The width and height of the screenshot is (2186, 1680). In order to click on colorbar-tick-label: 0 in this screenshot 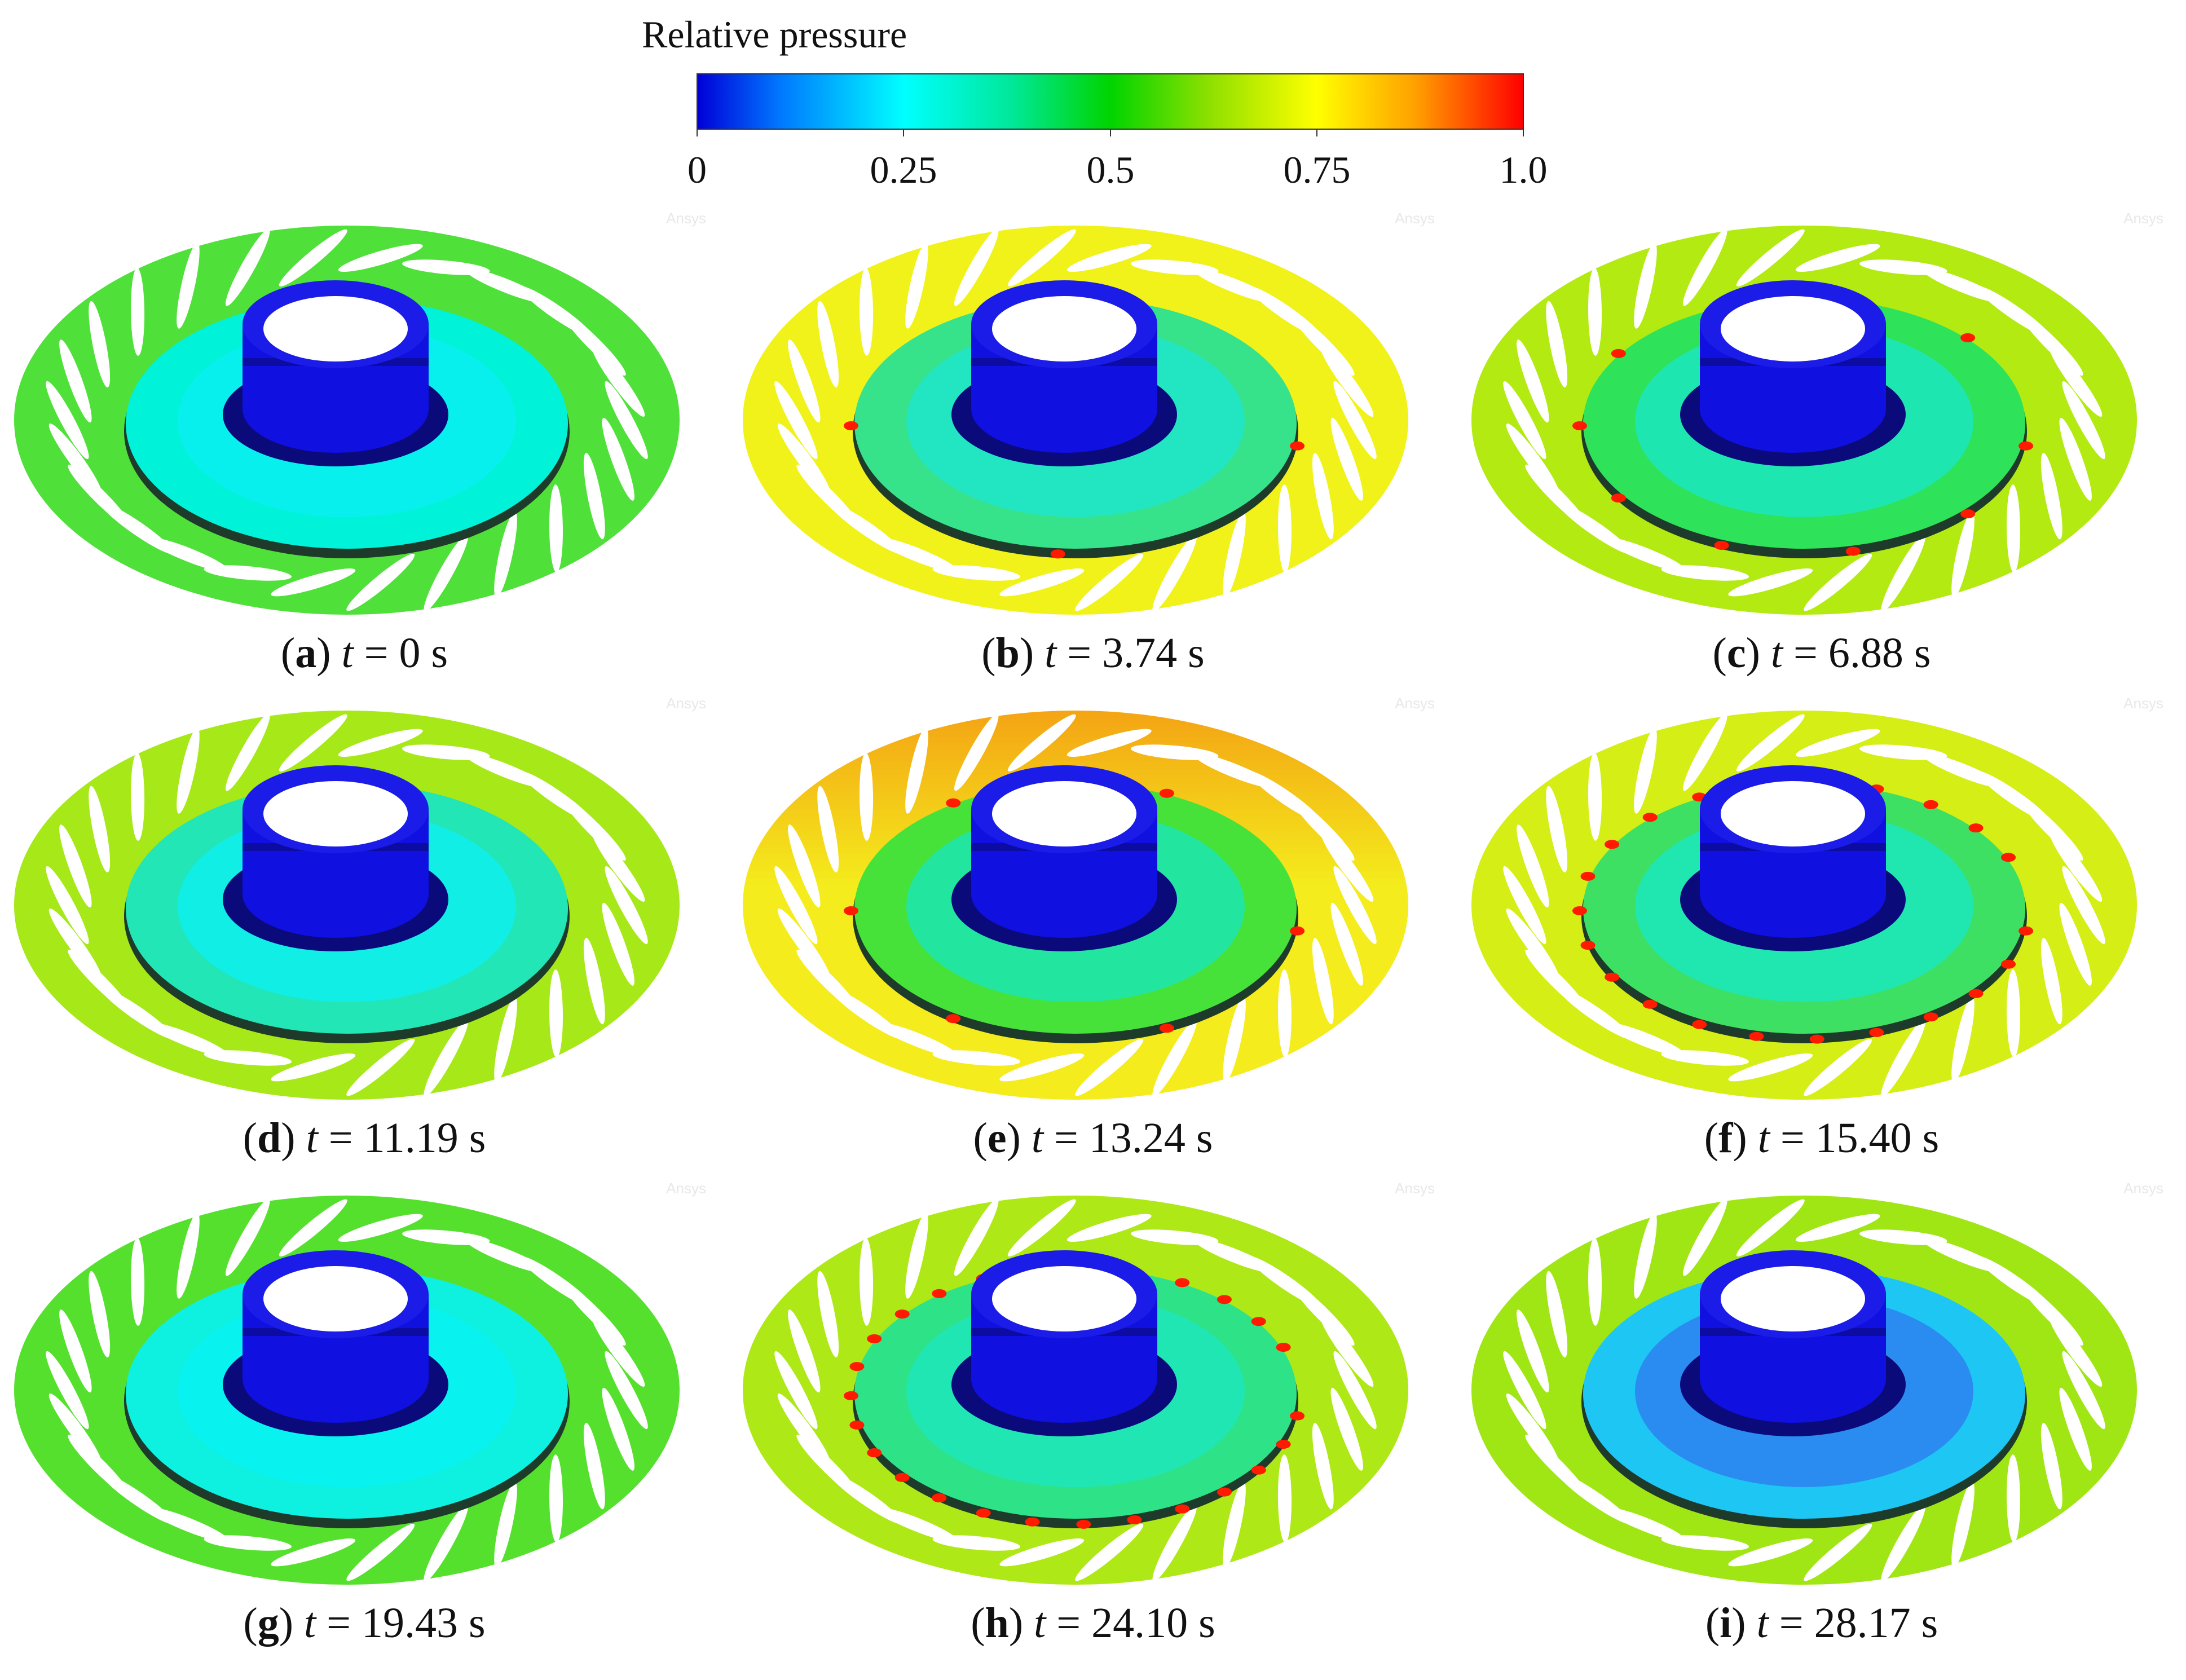, I will do `click(697, 169)`.